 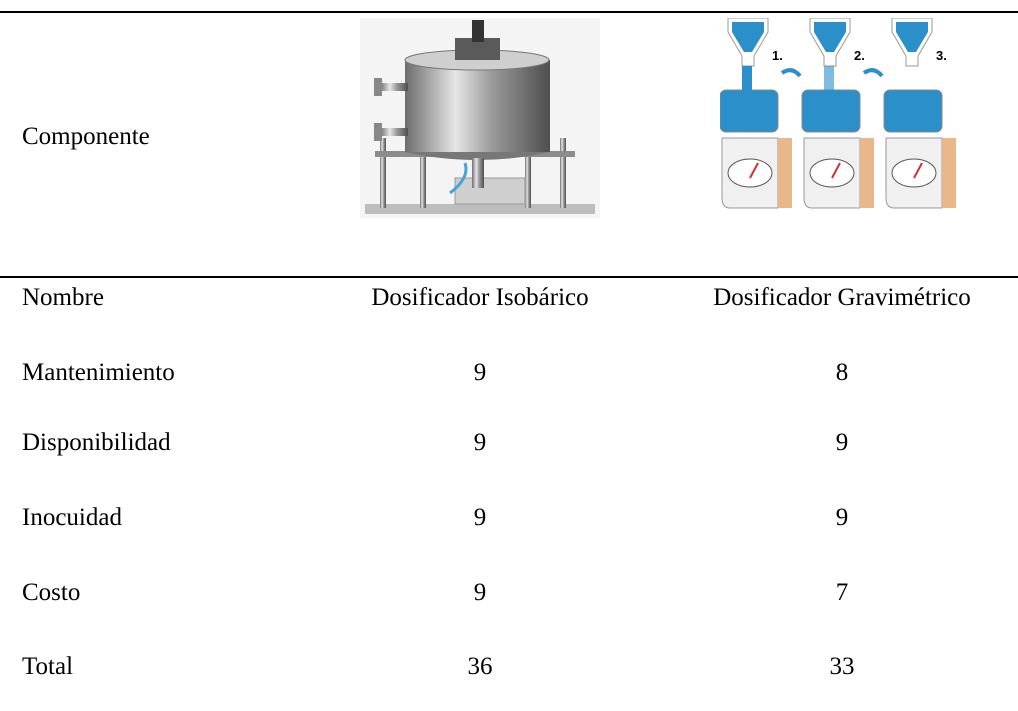 I want to click on column-header: Dosificador Isobárico, so click(x=480, y=297).